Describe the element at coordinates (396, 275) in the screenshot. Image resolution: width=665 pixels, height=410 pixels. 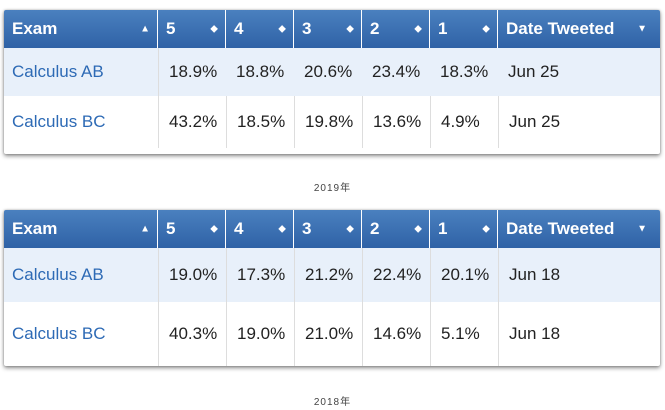
I see `score-cell: 22.4%` at that location.